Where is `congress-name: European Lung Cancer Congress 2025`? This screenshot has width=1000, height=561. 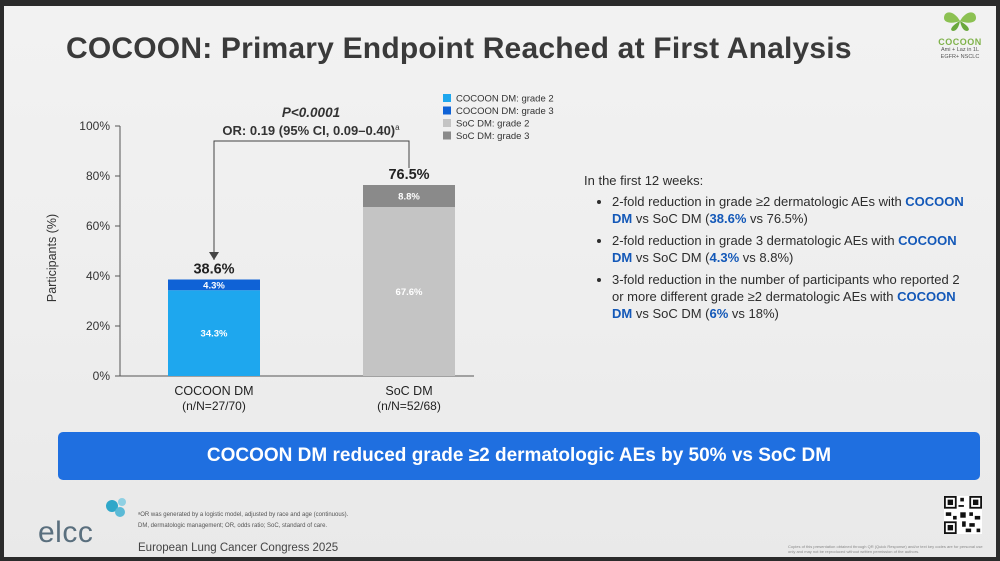 congress-name: European Lung Cancer Congress 2025 is located at coordinates (238, 548).